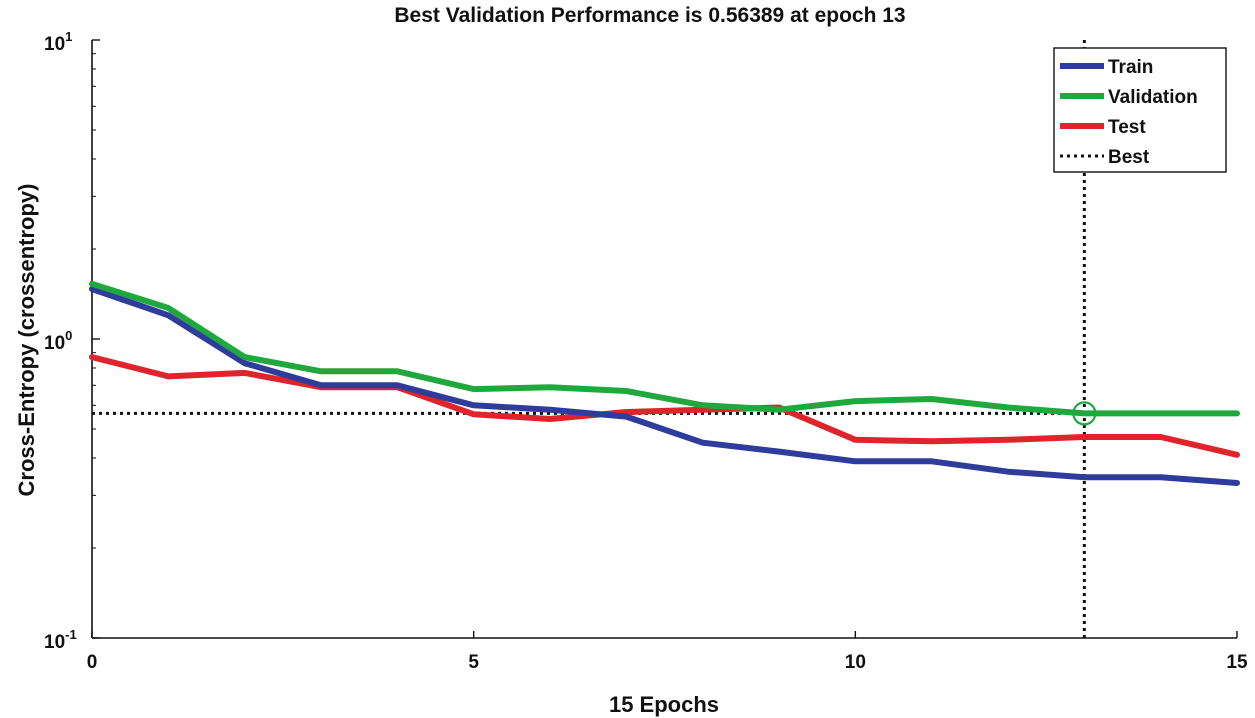  I want to click on y-tick-exponent: 0, so click(68, 335).